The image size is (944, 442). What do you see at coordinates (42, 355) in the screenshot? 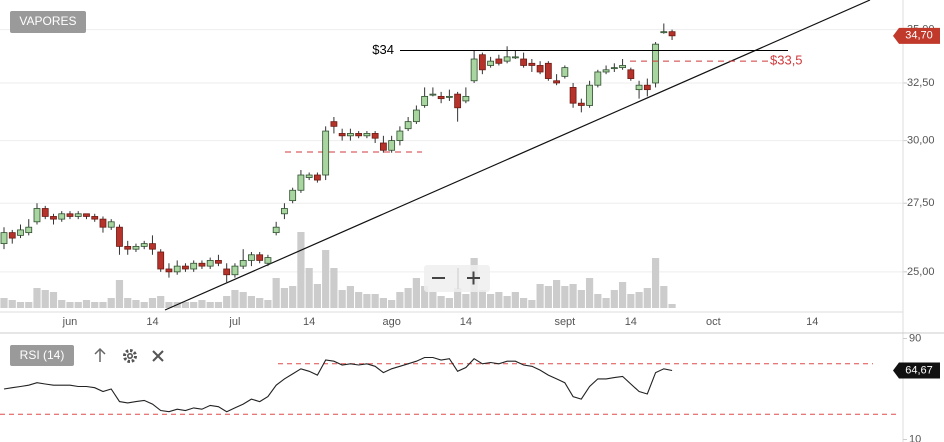
I see `rsi-title: RSI (14)` at bounding box center [42, 355].